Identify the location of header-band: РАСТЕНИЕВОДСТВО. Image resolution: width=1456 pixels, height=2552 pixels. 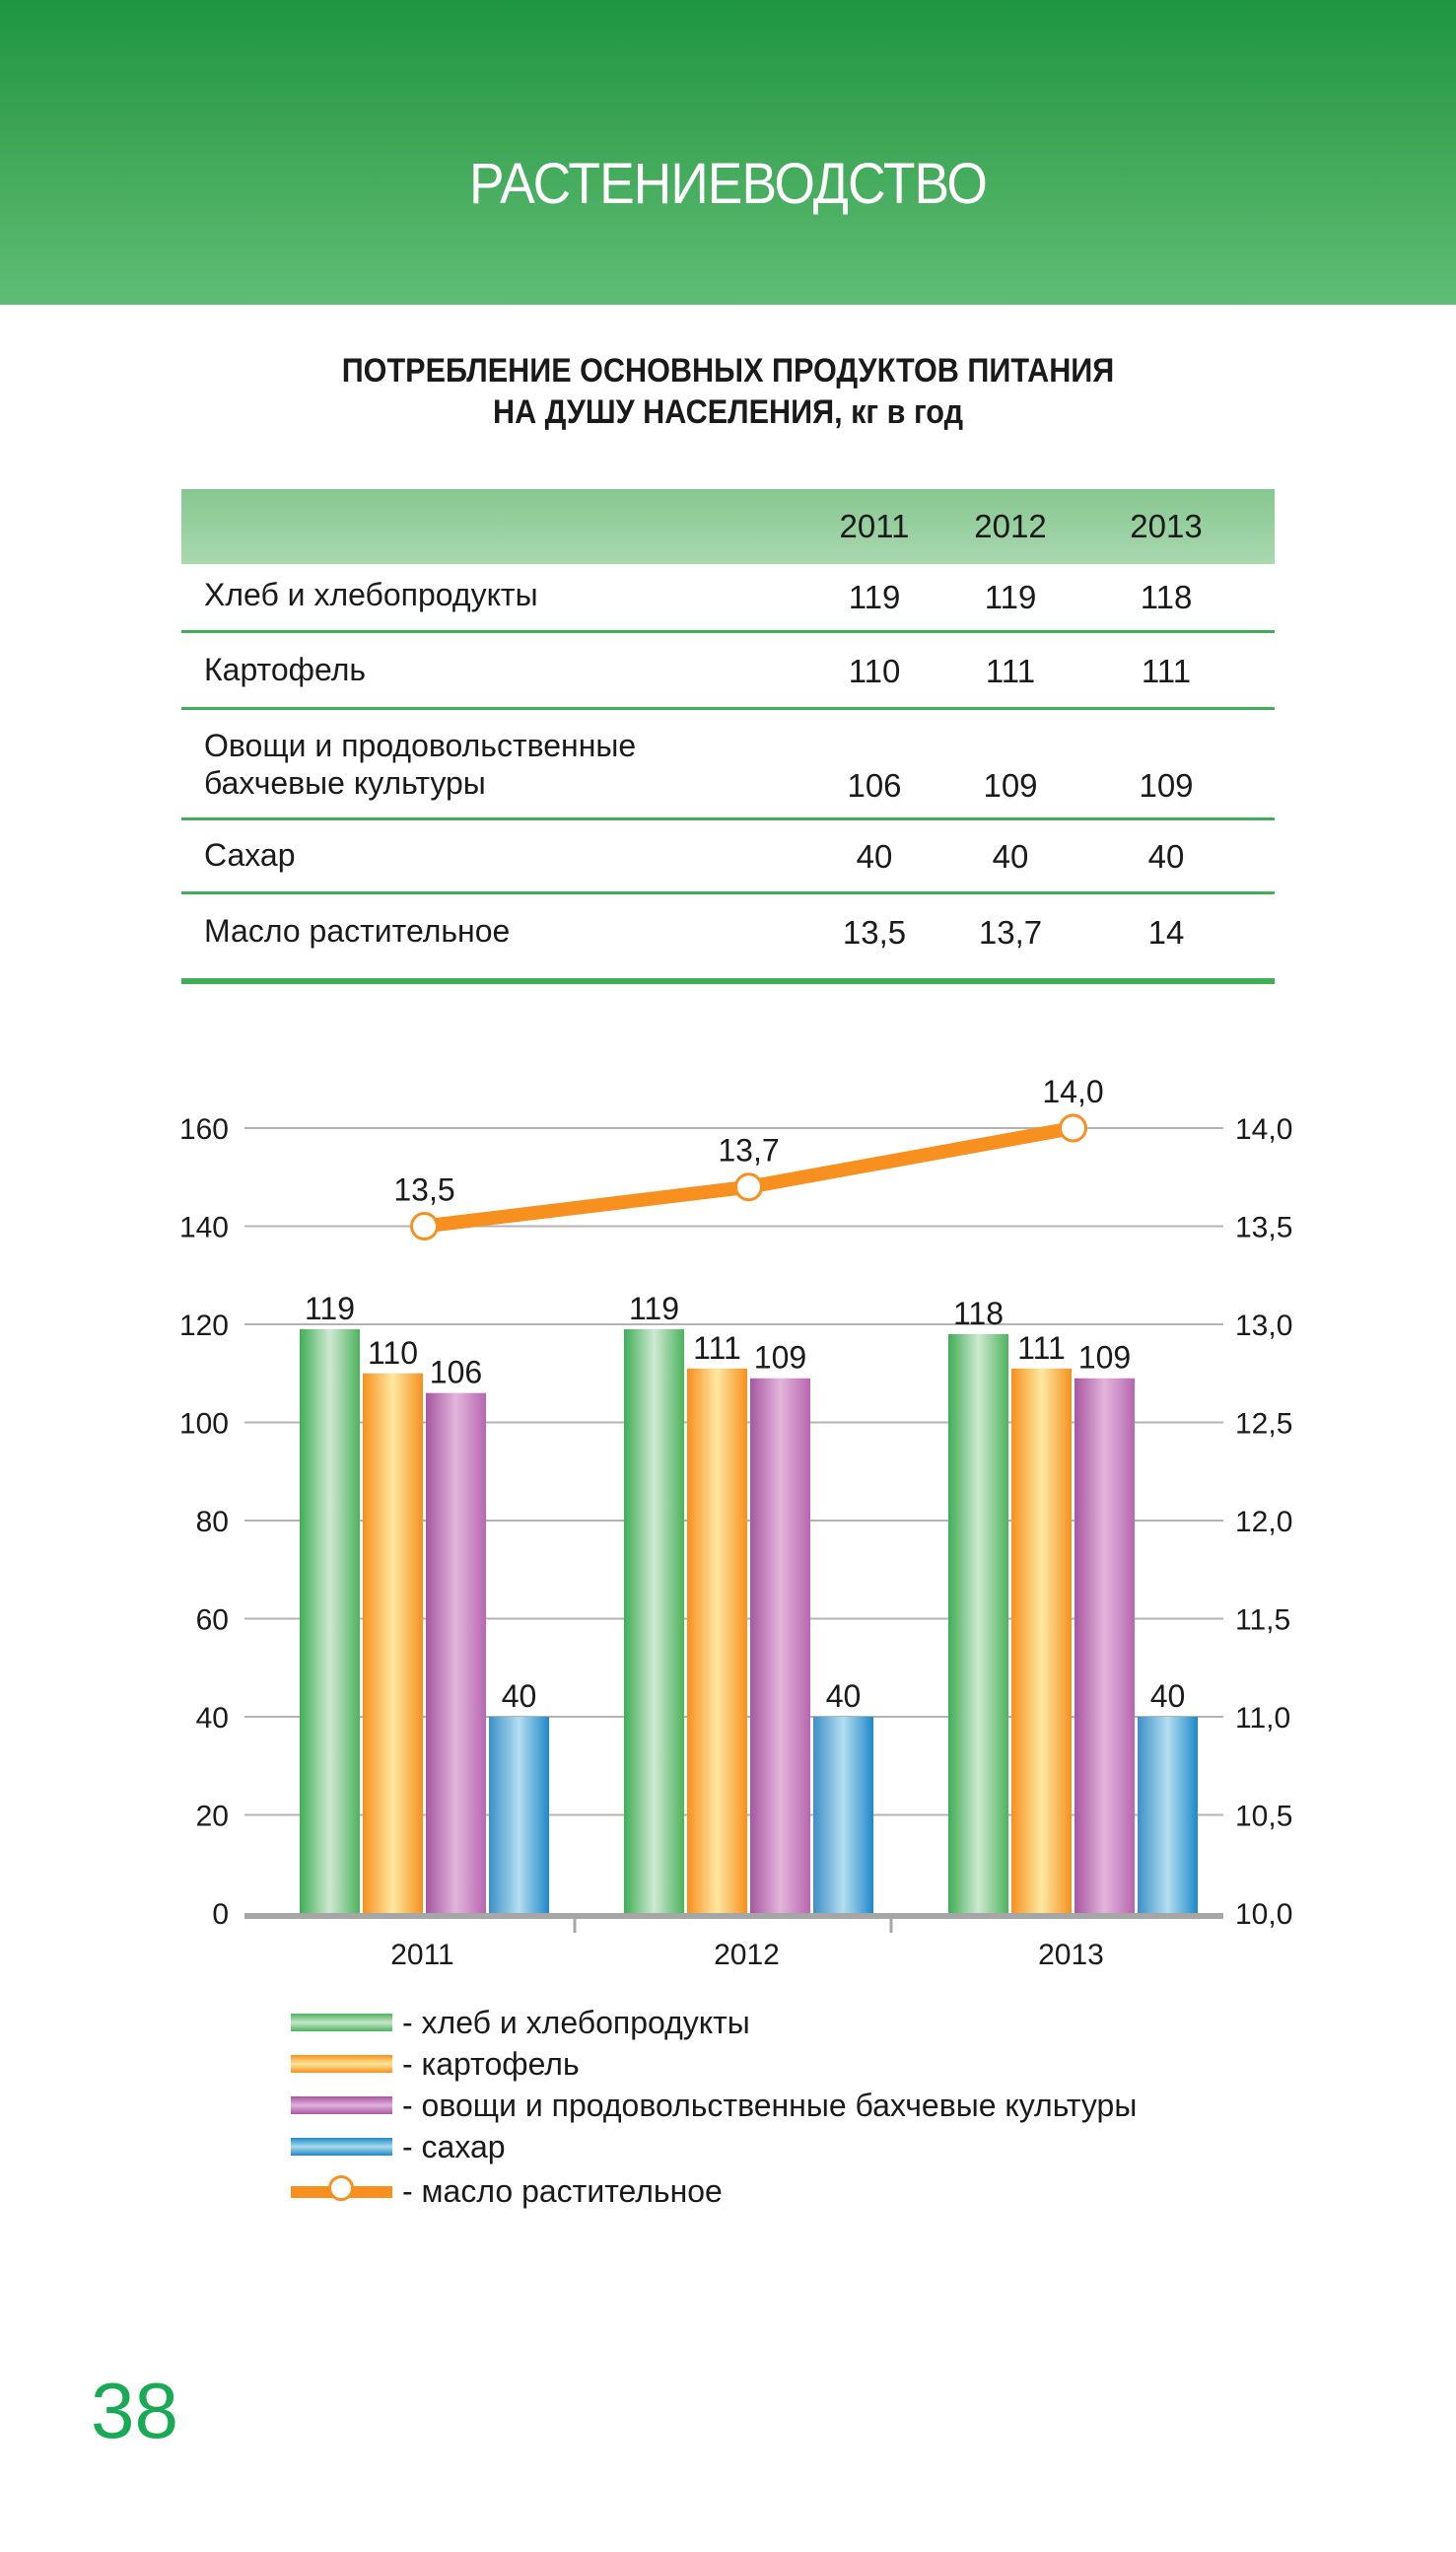
(728, 152).